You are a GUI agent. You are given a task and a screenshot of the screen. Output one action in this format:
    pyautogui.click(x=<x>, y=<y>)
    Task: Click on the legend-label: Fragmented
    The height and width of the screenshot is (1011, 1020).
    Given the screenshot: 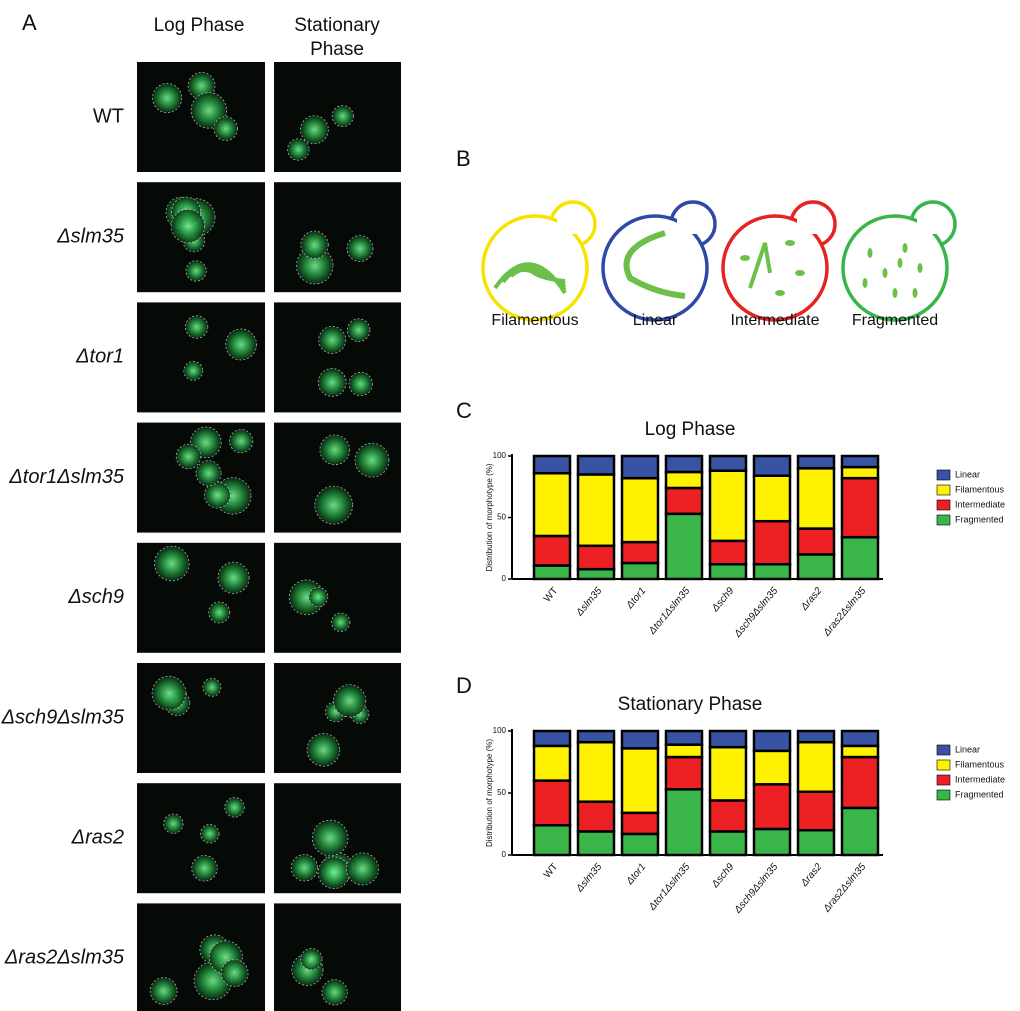 What is the action you would take?
    pyautogui.click(x=979, y=794)
    